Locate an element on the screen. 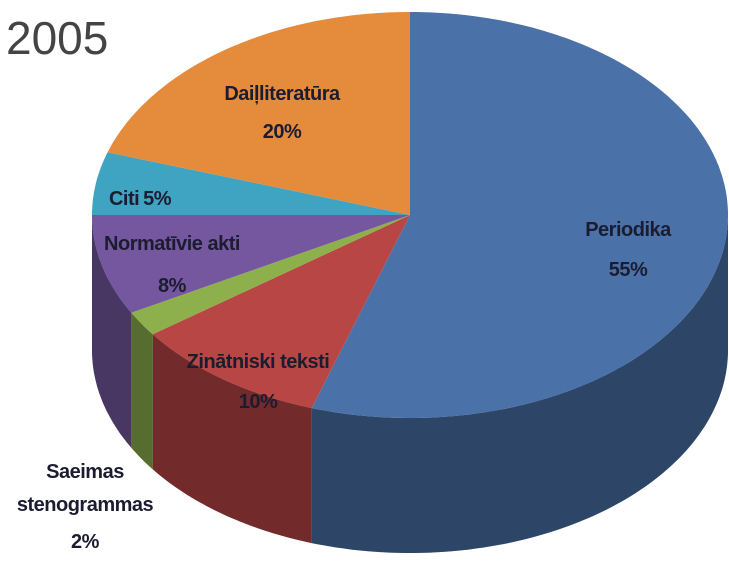  category-label: Daiļliteratūra is located at coordinates (282, 94).